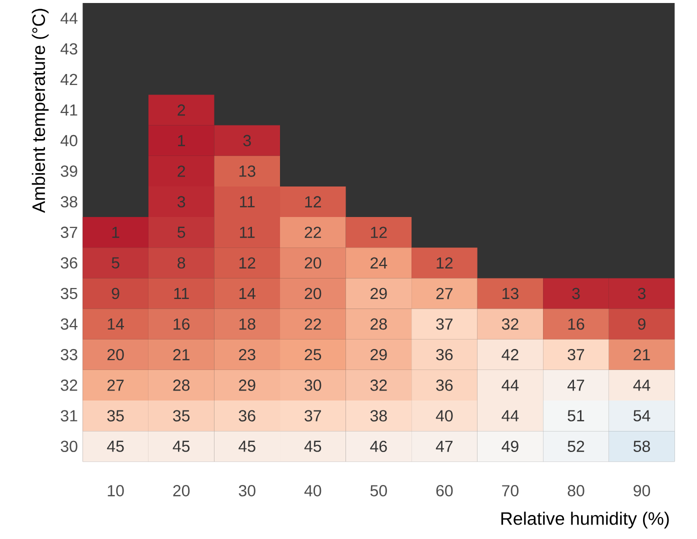  What do you see at coordinates (69, 202) in the screenshot?
I see `y-tick-label: 38` at bounding box center [69, 202].